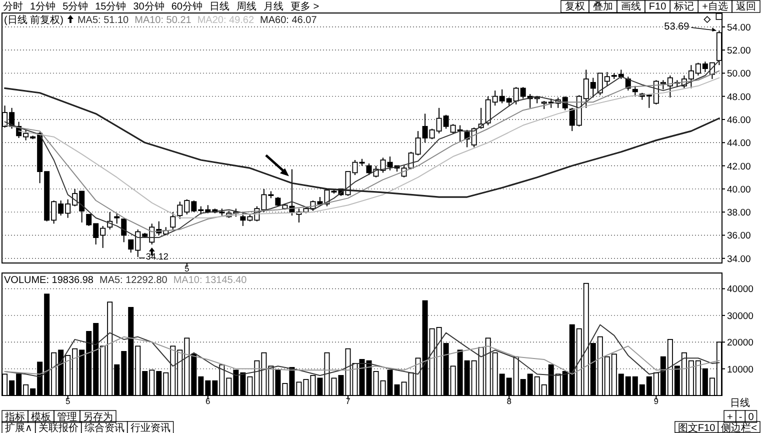 Image resolution: width=761 pixels, height=433 pixels. Describe the element at coordinates (67, 417) in the screenshot. I see `text: 管理` at that location.